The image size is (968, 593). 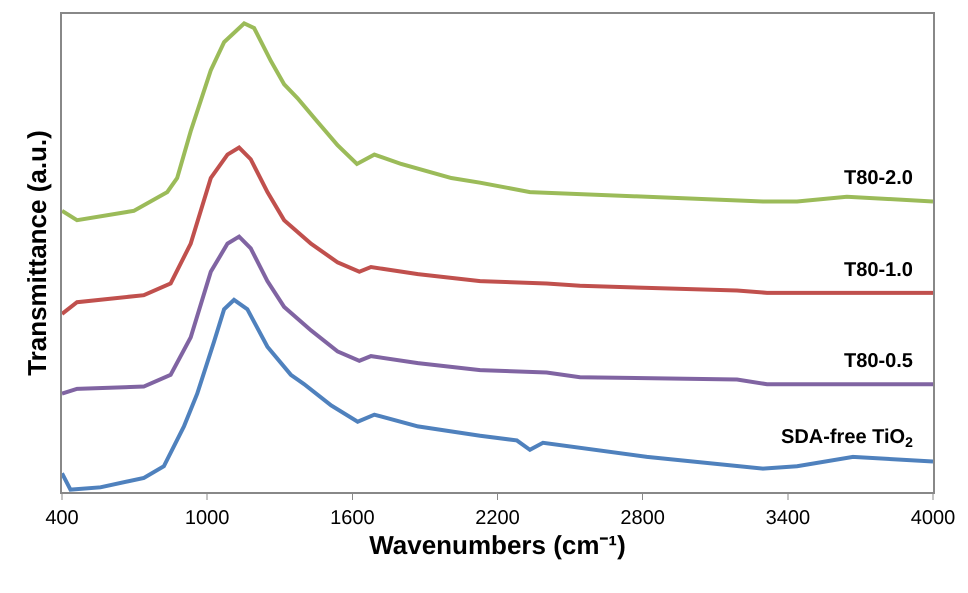 I want to click on x-tick-label: 2800, so click(x=642, y=517).